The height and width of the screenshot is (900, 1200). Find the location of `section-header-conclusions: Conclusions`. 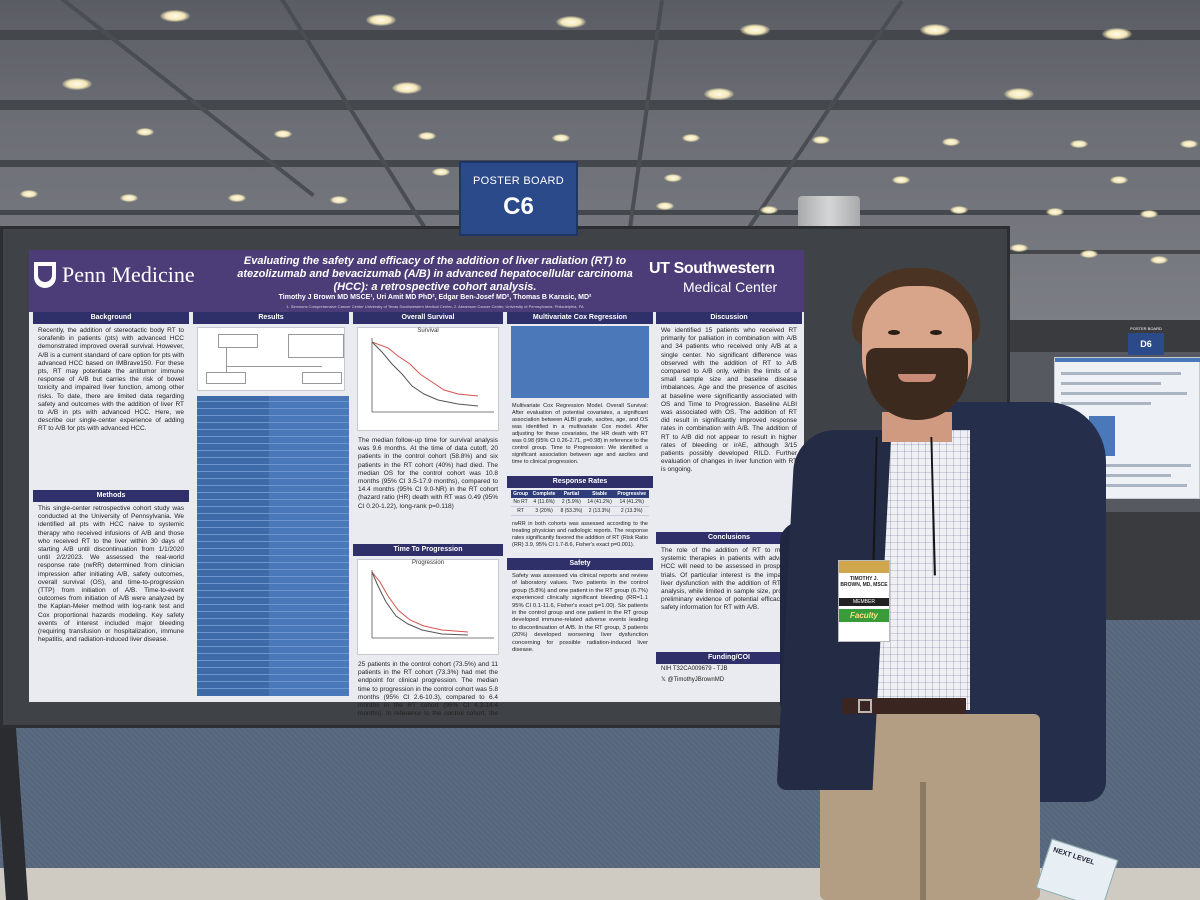

section-header-conclusions: Conclusions is located at coordinates (729, 538).